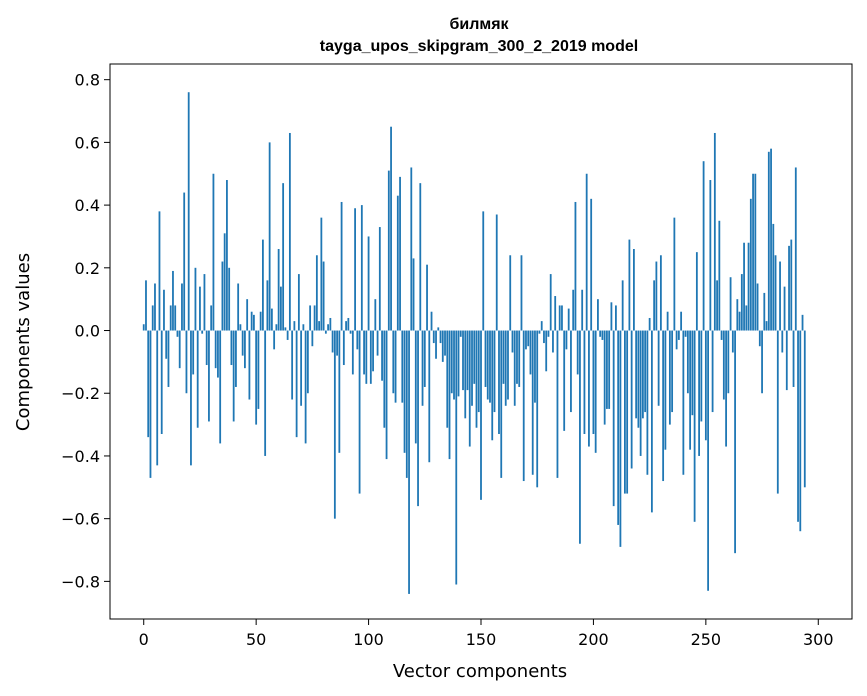 The image size is (867, 696). What do you see at coordinates (818, 639) in the screenshot?
I see `x-tick-label-300: 300` at bounding box center [818, 639].